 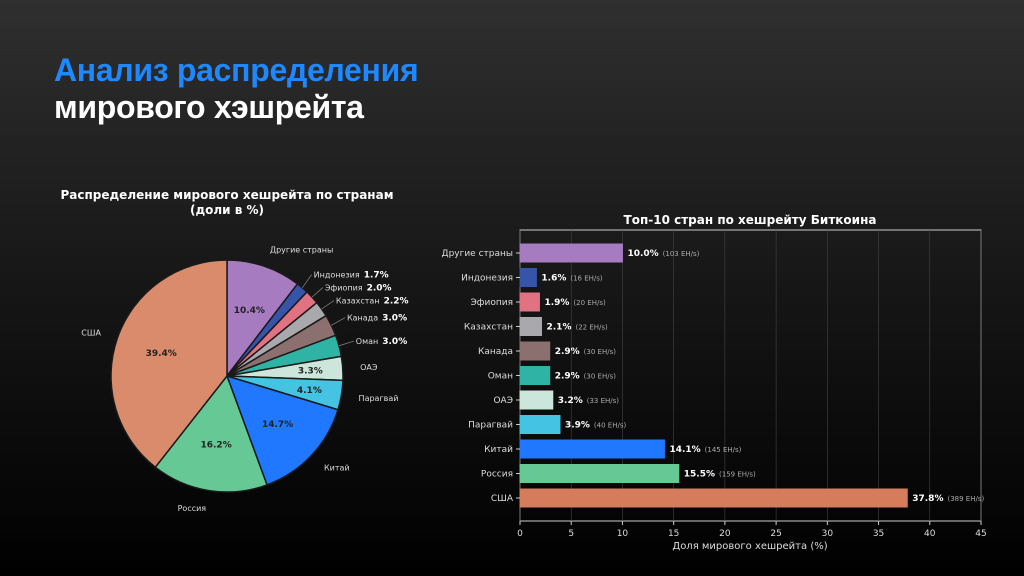 I want to click on pie-slice-label: Оман, so click(x=367, y=341).